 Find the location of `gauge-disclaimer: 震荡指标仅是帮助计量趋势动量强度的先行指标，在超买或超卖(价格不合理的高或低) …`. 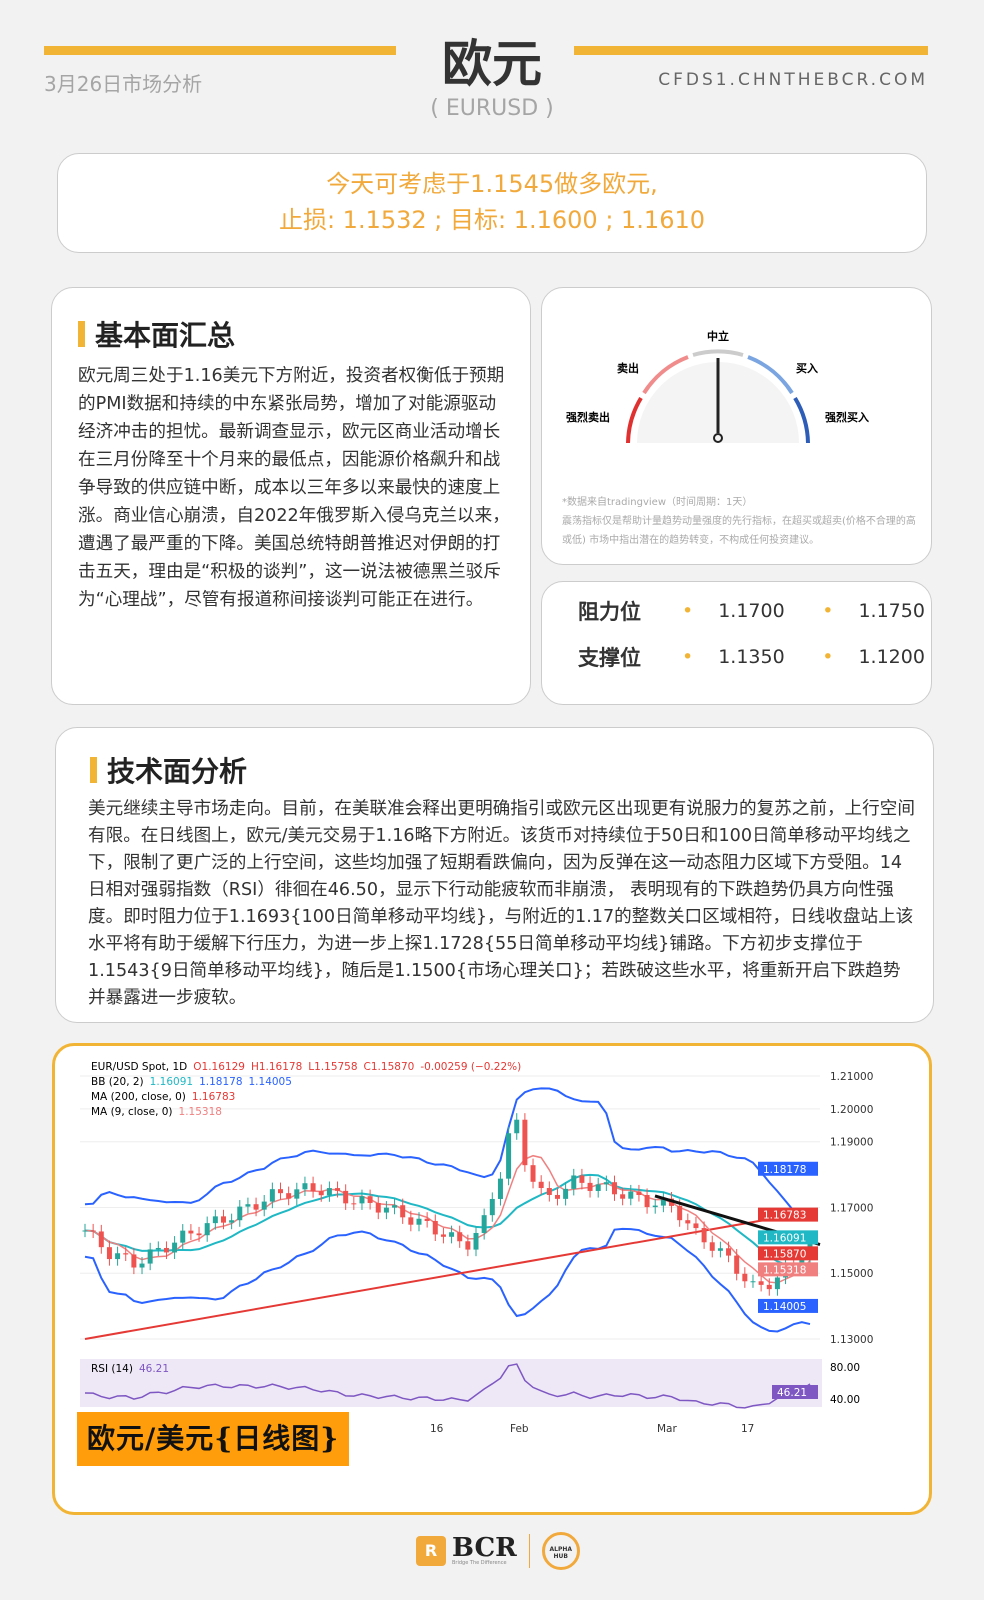

gauge-disclaimer: 震荡指标仅是帮助计量趋势动量强度的先行指标，在超买或超卖(价格不合理的高或低) … is located at coordinates (739, 531).